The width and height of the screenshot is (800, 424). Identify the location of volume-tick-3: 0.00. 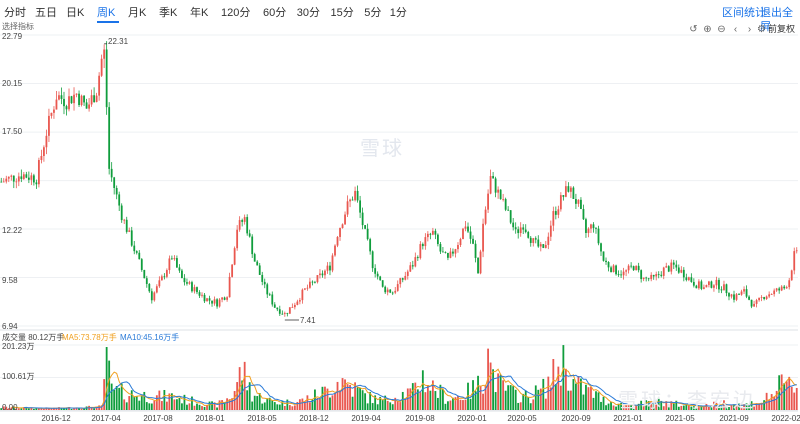
(10, 407).